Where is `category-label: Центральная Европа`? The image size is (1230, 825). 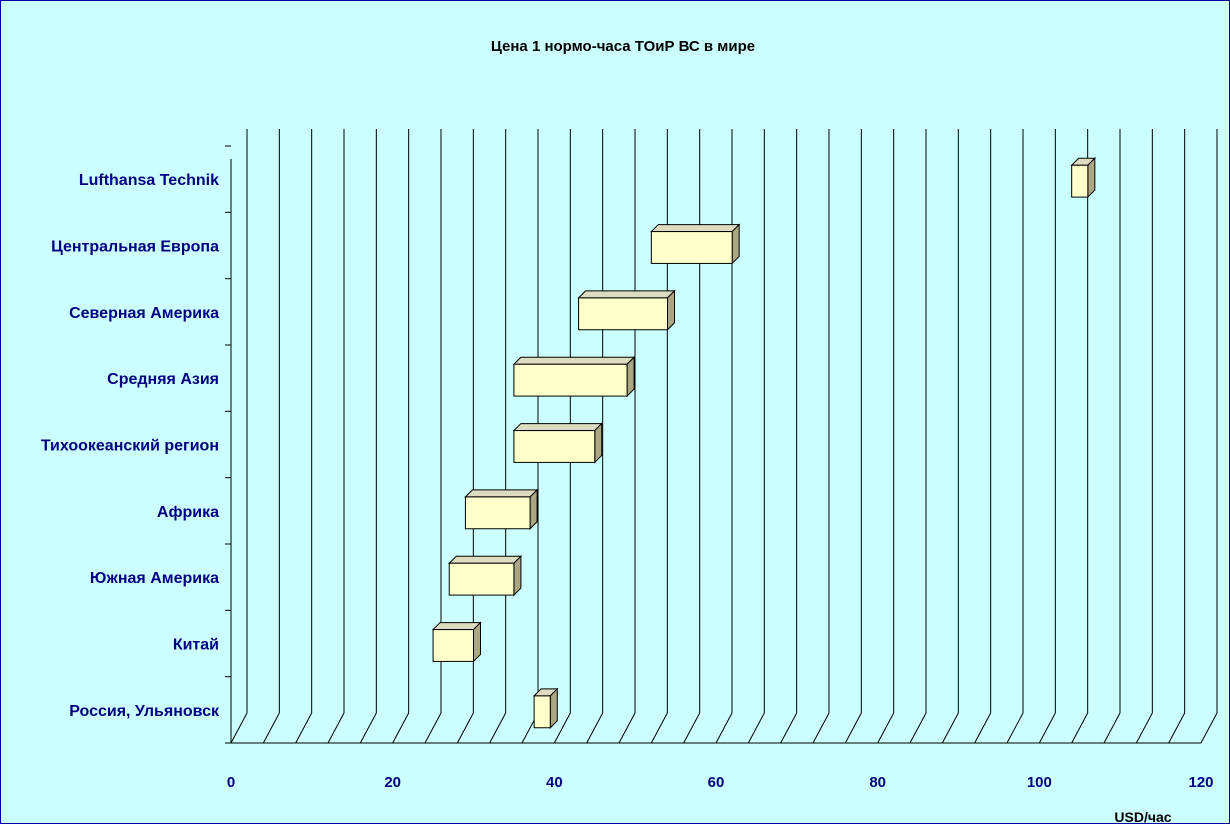 category-label: Центральная Европа is located at coordinates (135, 247).